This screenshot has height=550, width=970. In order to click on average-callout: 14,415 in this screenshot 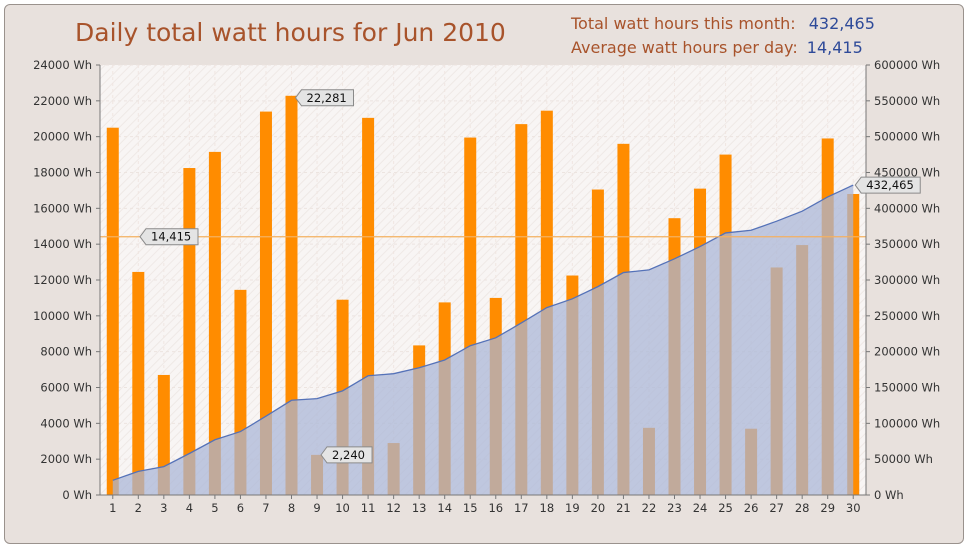, I will do `click(169, 237)`.